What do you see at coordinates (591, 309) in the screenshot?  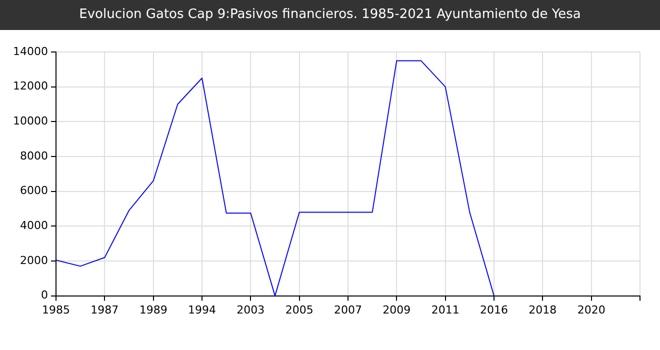 I see `x-tick-label: 2020` at bounding box center [591, 309].